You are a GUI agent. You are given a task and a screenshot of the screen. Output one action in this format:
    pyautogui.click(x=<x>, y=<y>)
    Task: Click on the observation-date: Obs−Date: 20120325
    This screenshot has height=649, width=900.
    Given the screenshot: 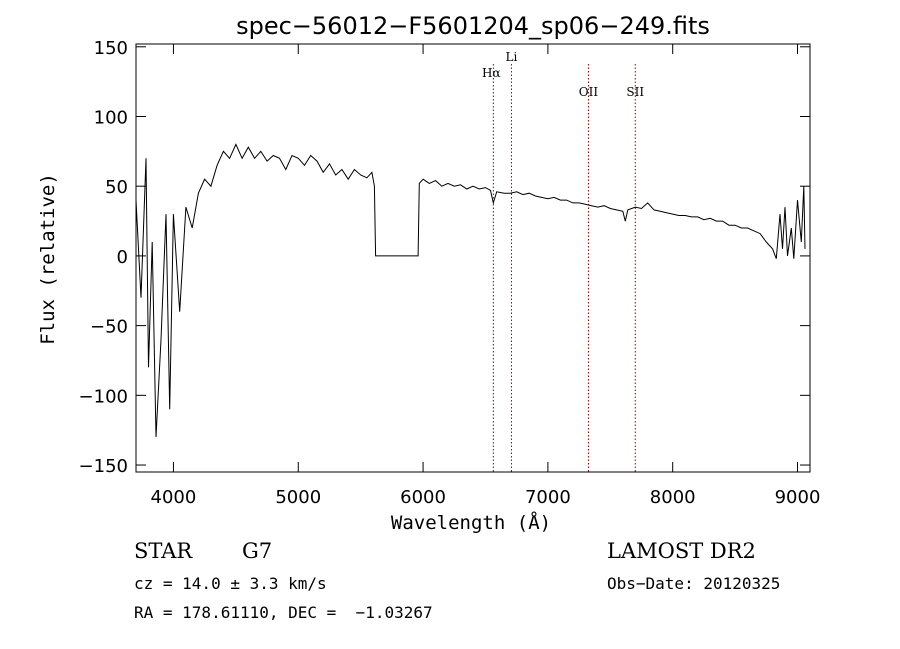 What is the action you would take?
    pyautogui.click(x=694, y=583)
    